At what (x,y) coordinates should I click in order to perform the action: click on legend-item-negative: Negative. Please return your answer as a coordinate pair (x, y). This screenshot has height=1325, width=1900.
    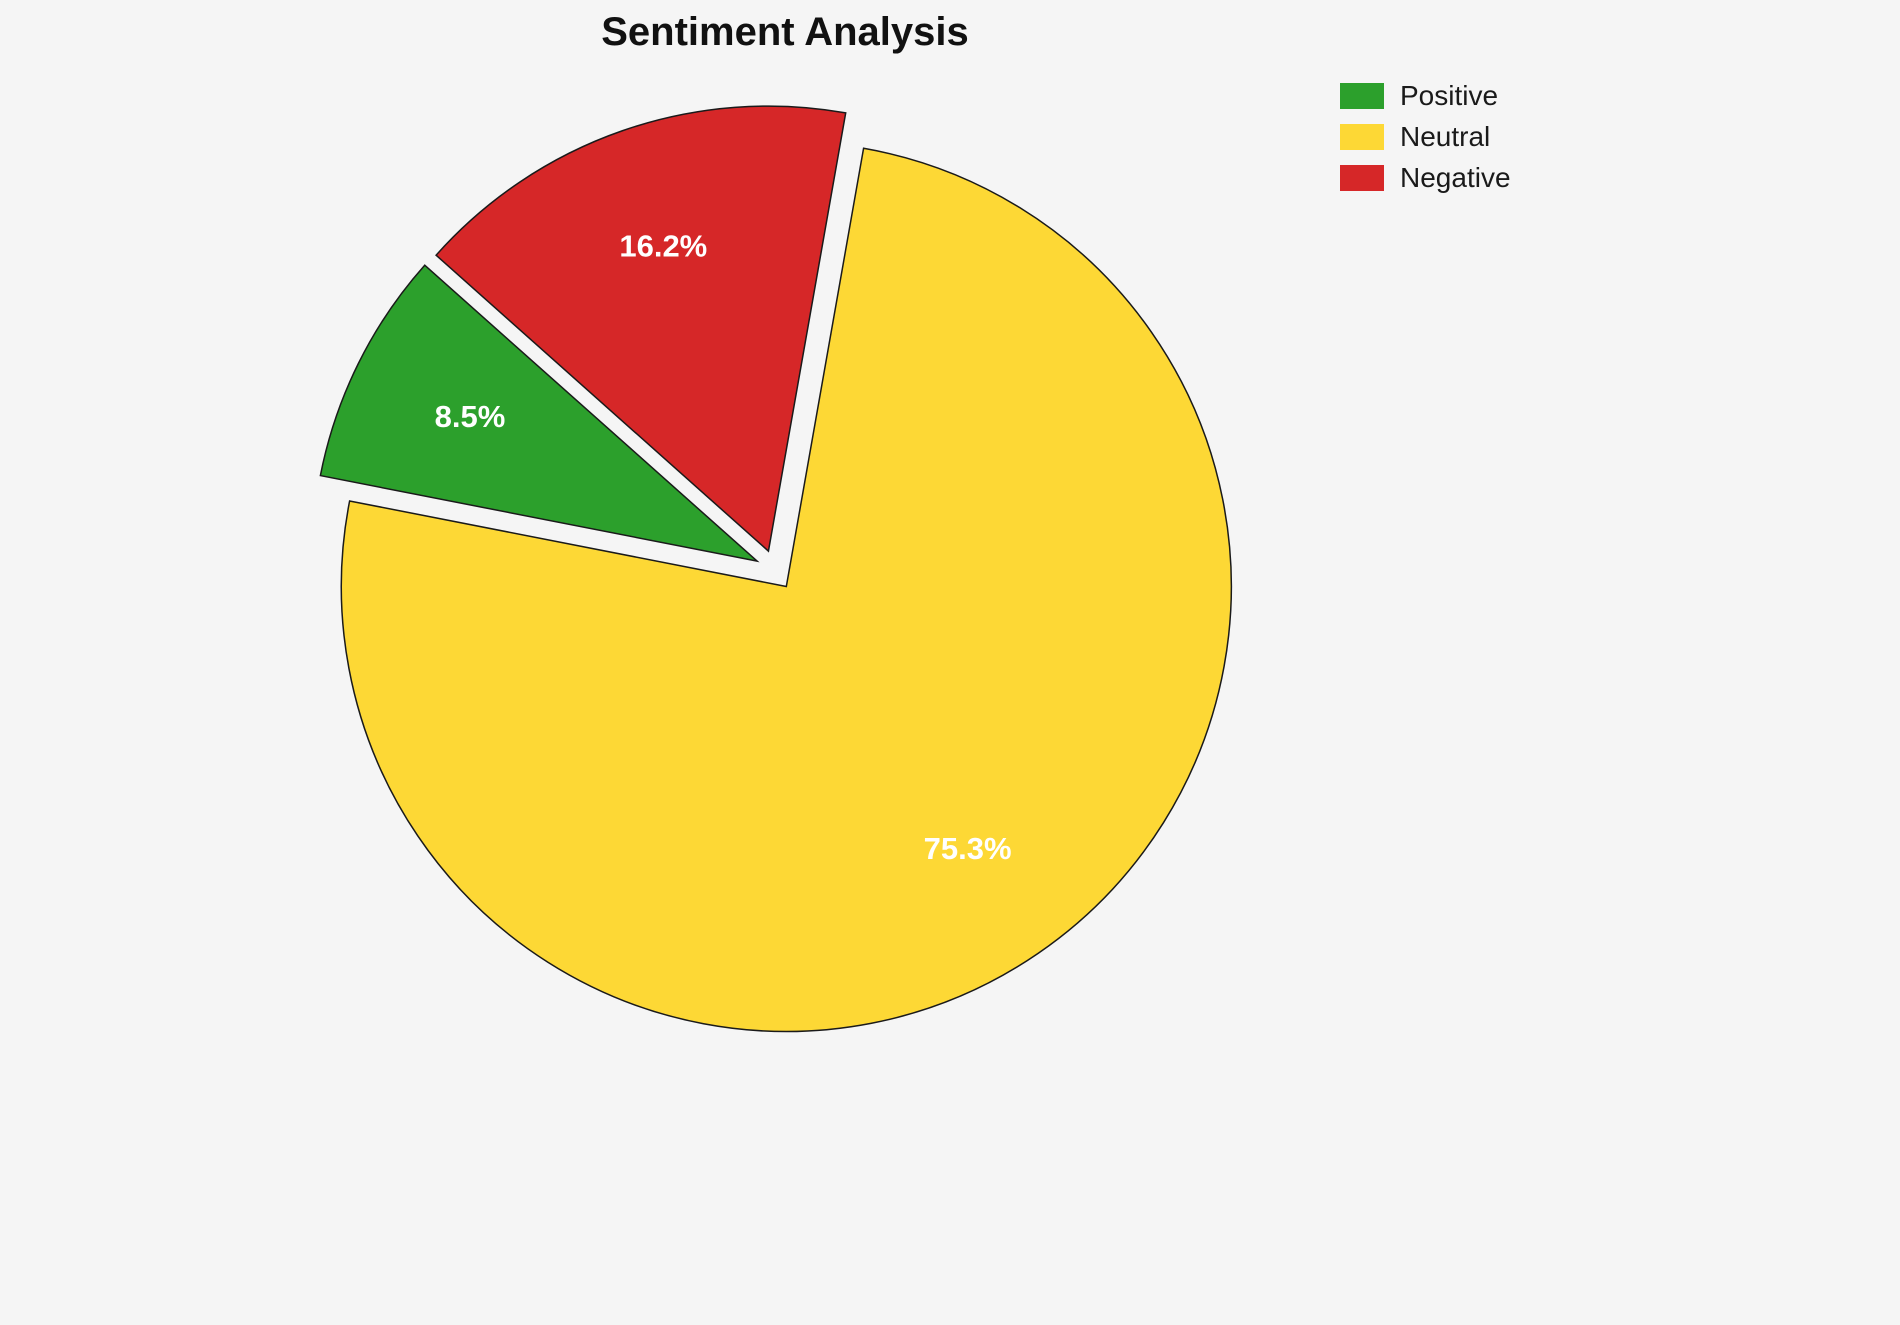
    Looking at the image, I should click on (1425, 178).